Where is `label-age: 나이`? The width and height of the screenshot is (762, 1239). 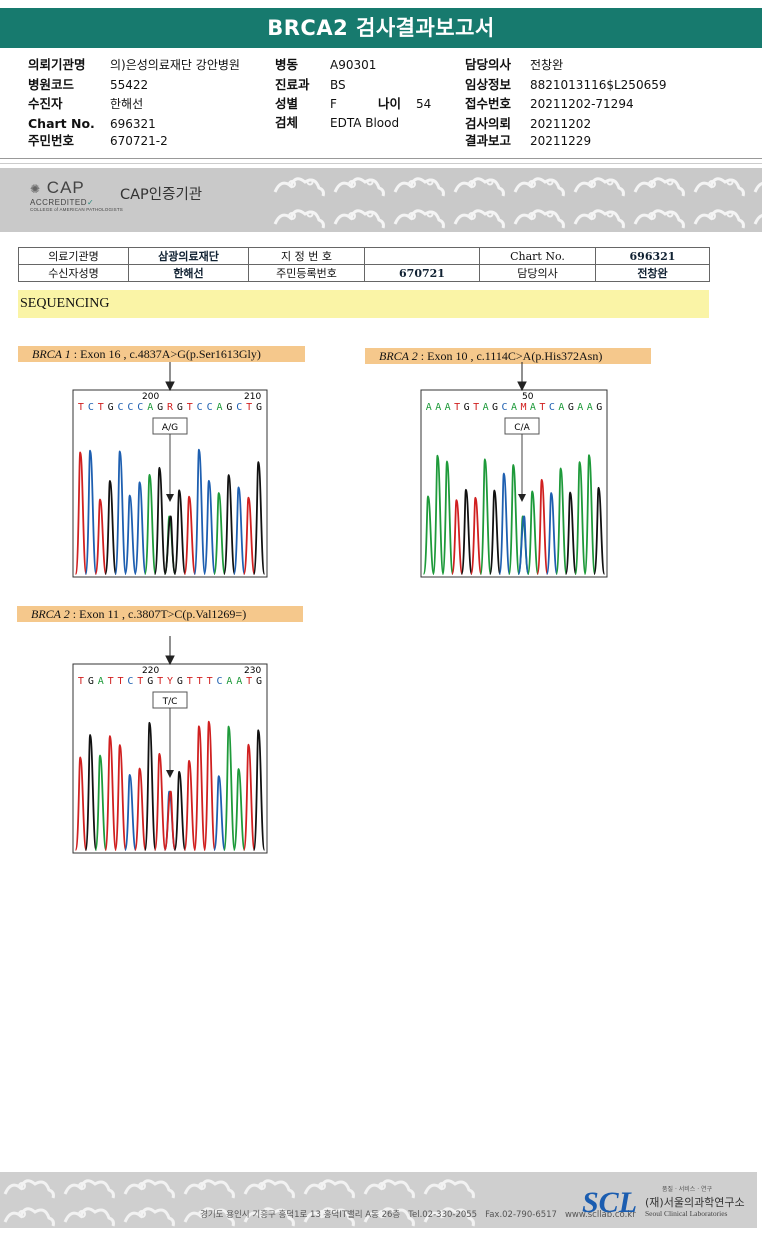 label-age: 나이 is located at coordinates (390, 103).